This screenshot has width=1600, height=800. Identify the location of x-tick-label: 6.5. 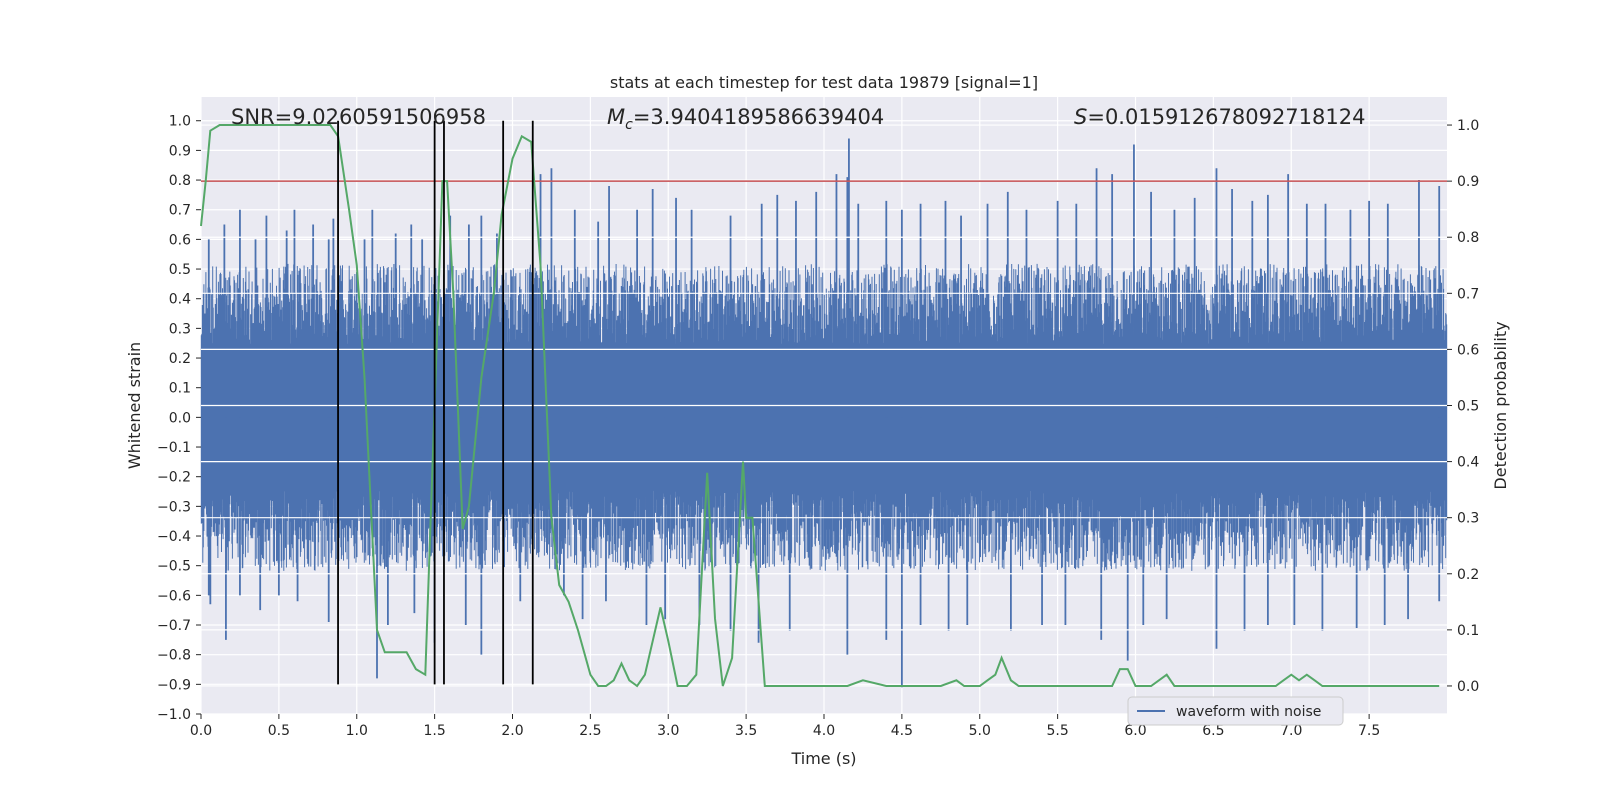
(1213, 731).